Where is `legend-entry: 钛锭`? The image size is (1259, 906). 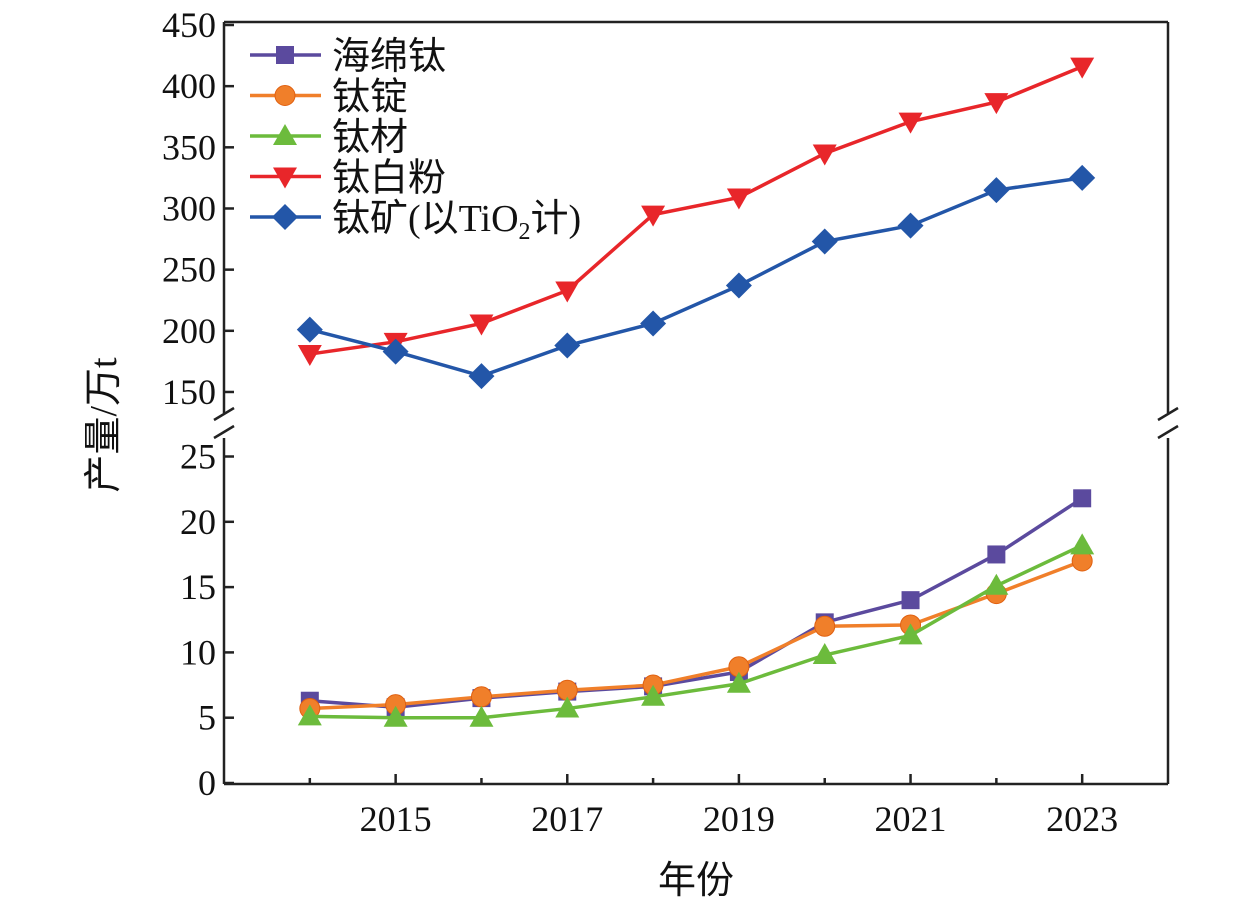 legend-entry: 钛锭 is located at coordinates (329, 98).